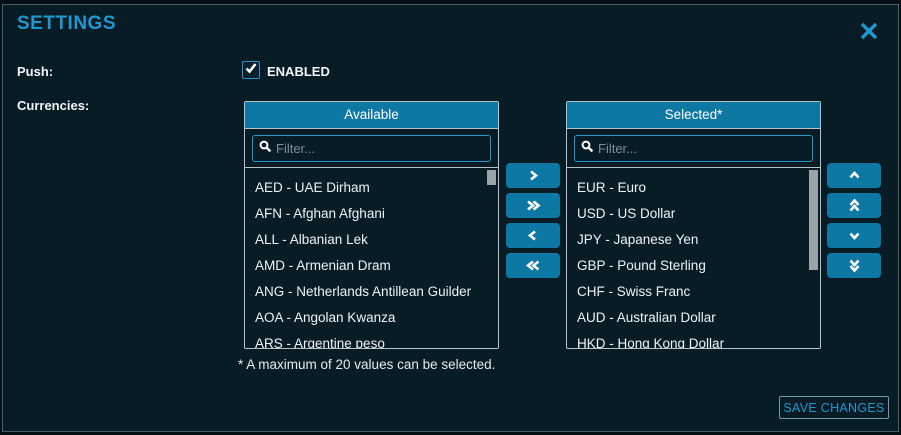 The image size is (901, 435). I want to click on move-up-button, so click(854, 175).